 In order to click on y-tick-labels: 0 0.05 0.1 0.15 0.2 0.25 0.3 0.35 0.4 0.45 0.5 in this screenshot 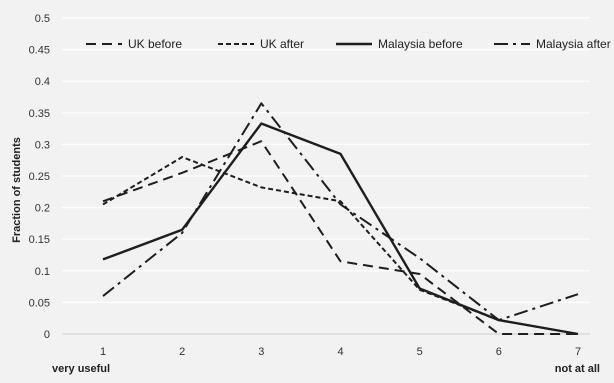, I will do `click(39, 177)`.